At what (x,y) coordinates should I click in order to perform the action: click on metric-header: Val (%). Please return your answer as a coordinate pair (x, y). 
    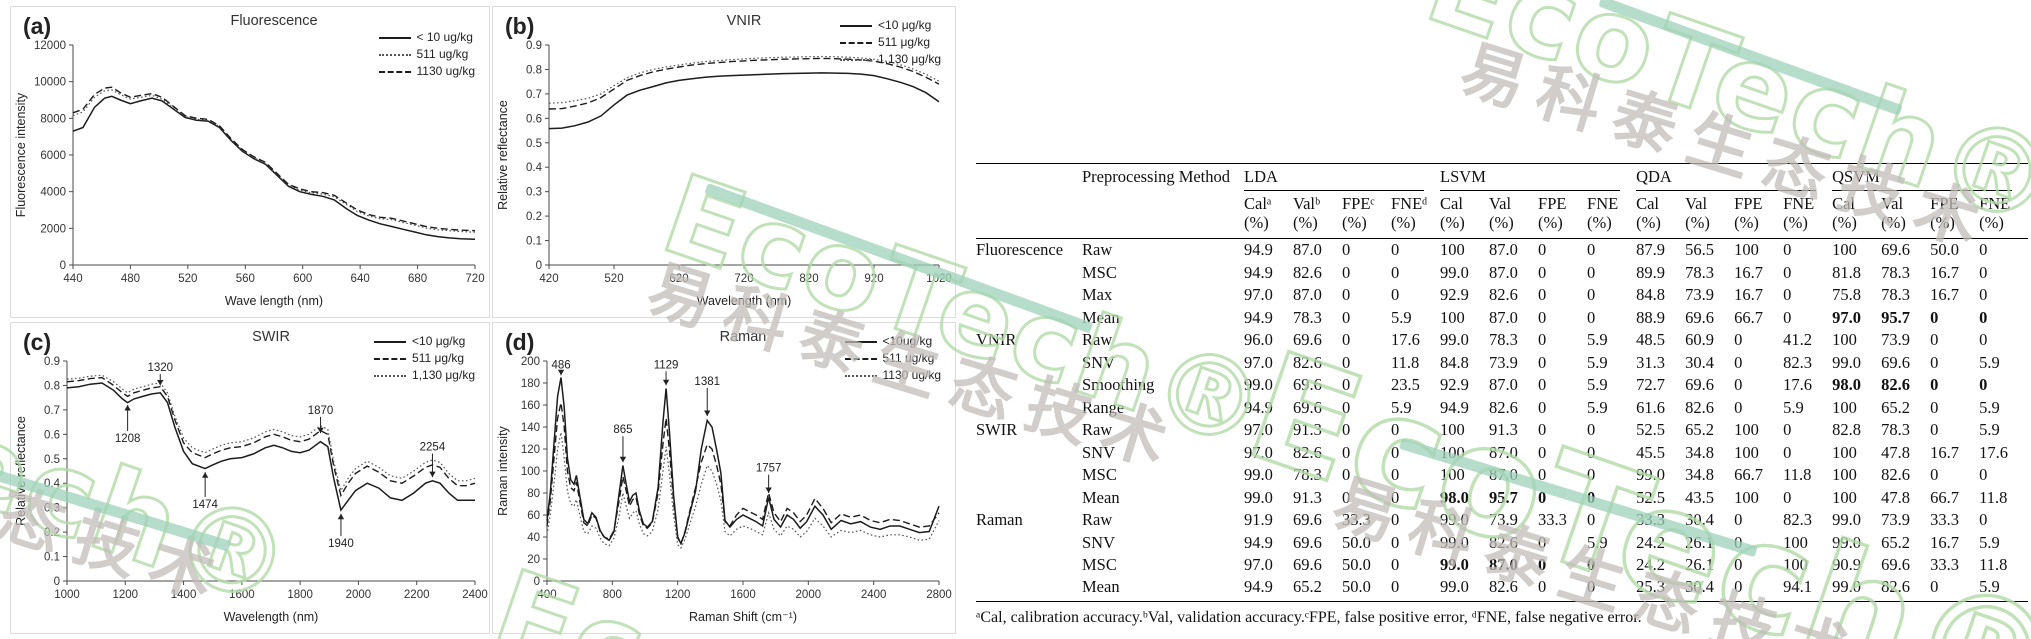
    Looking at the image, I should click on (1710, 215).